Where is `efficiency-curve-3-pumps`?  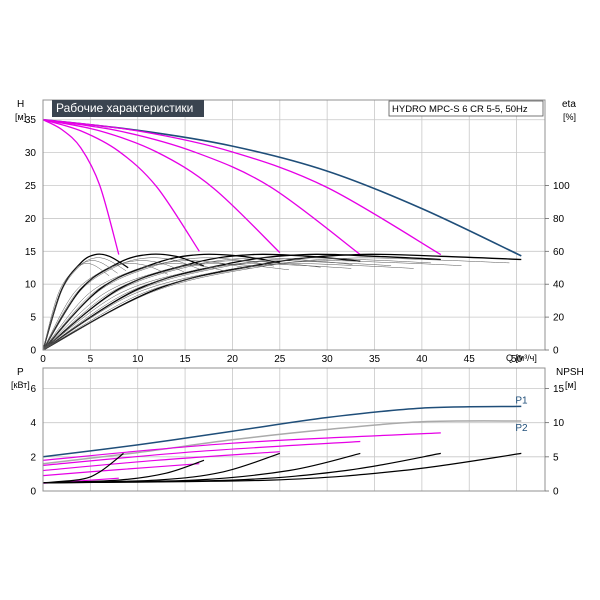 efficiency-curve-3-pumps is located at coordinates (161, 302).